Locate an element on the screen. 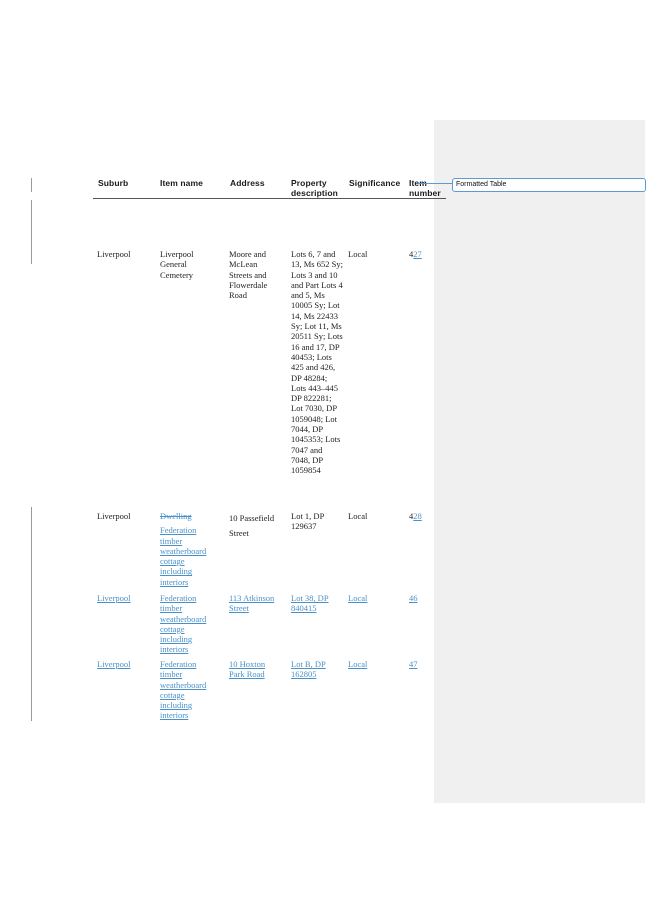 The image size is (653, 924). row2-property-description: Lot 1, DP 129637 is located at coordinates (307, 521).